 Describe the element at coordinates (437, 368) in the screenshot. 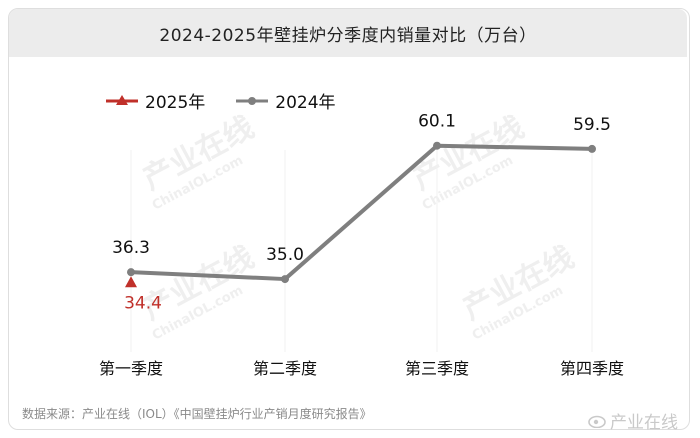

I see `x-tick-label: 第三季度` at that location.